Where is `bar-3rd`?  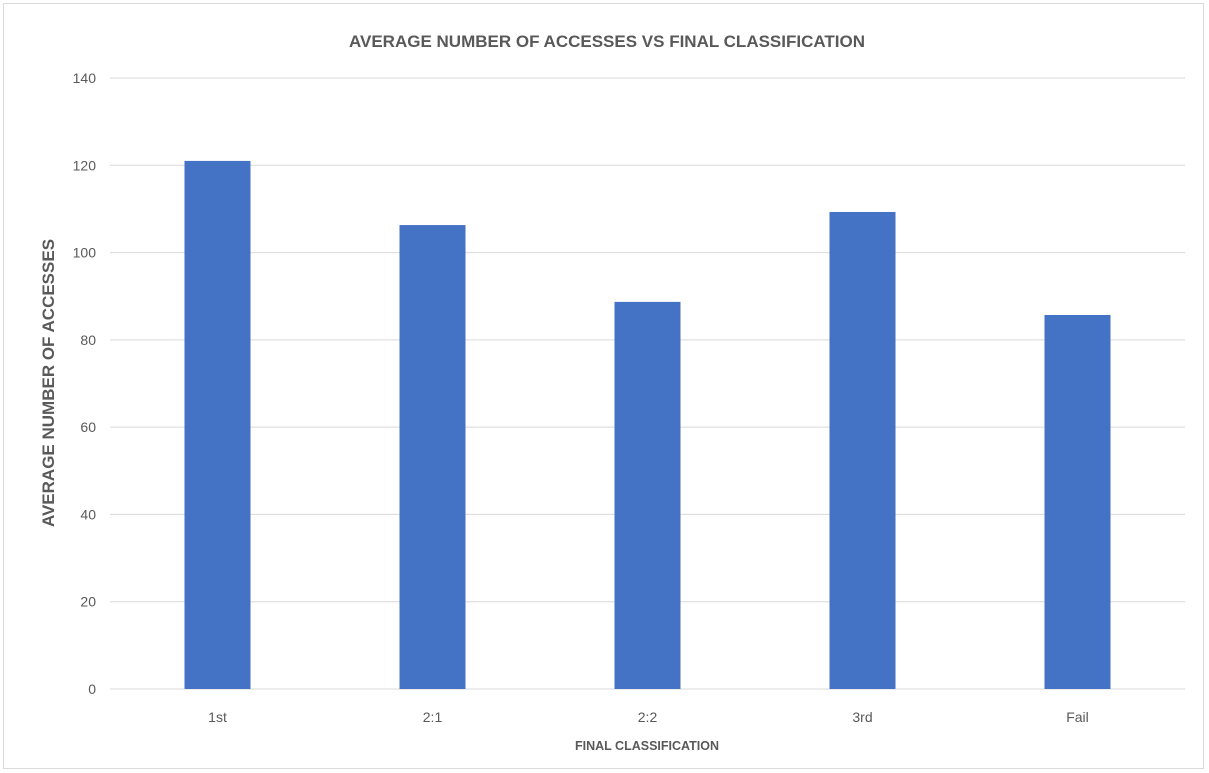
bar-3rd is located at coordinates (862, 450).